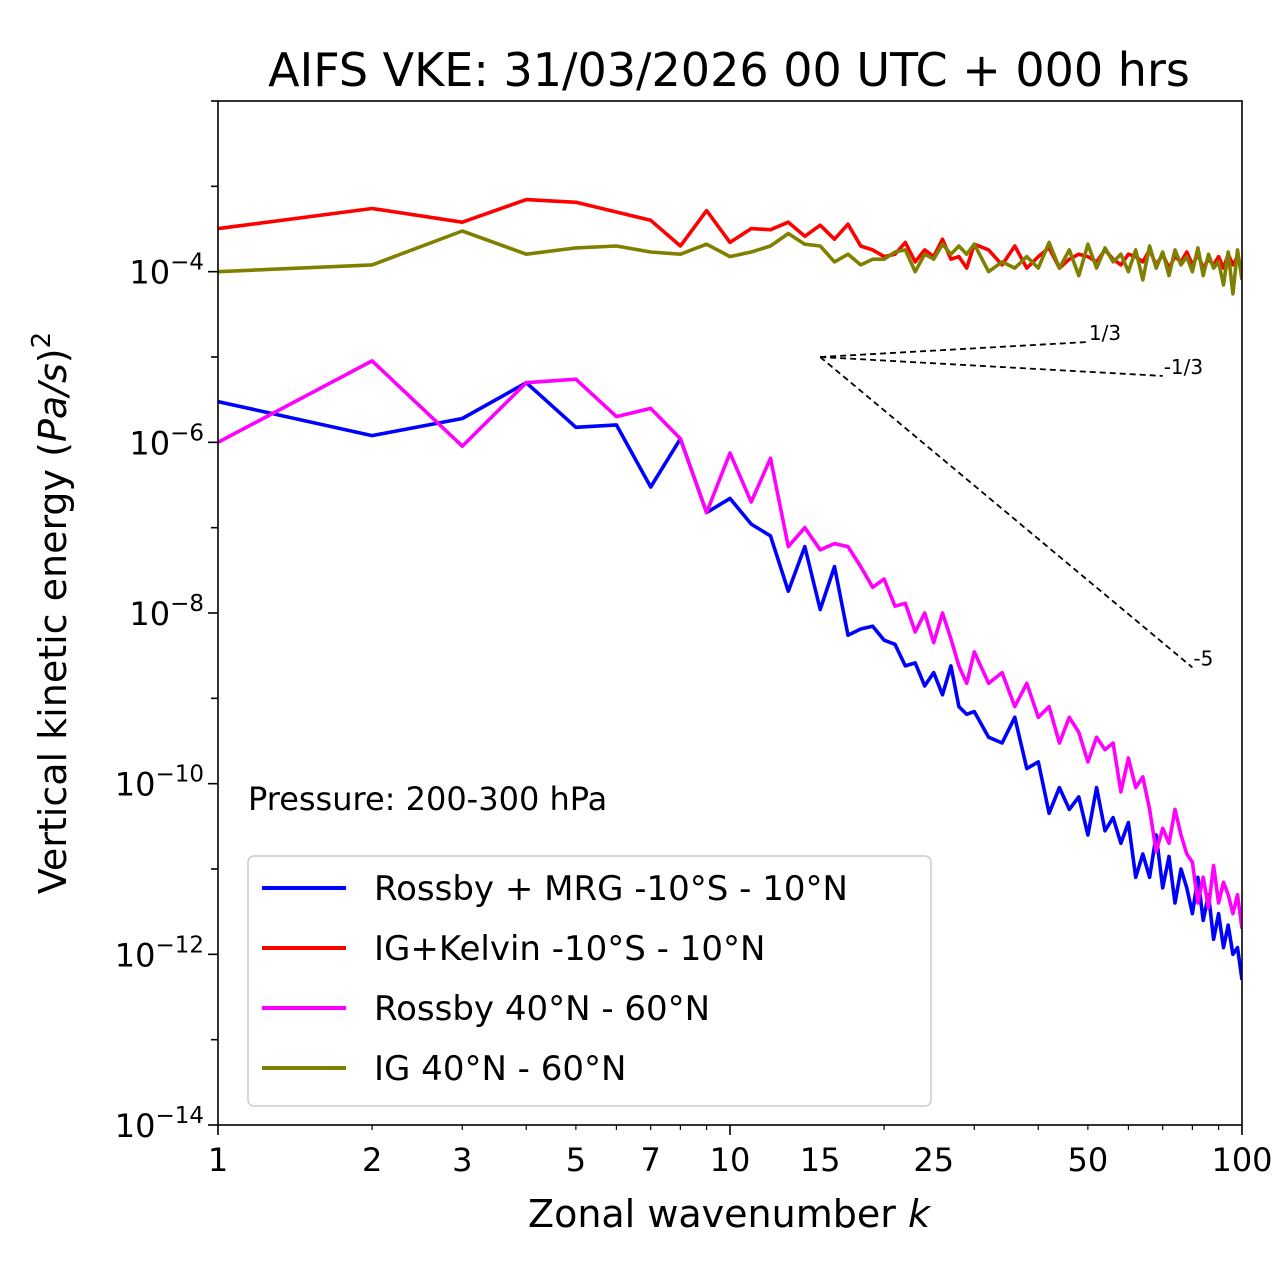  What do you see at coordinates (730, 262) in the screenshot?
I see `series-line-ig-40-n-60-n` at bounding box center [730, 262].